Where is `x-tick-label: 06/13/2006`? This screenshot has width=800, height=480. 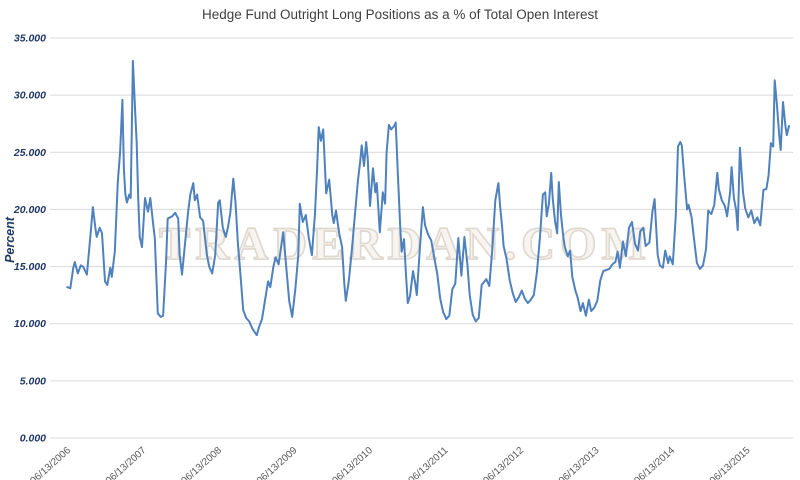
x-tick-label: 06/13/2006 is located at coordinates (50, 462).